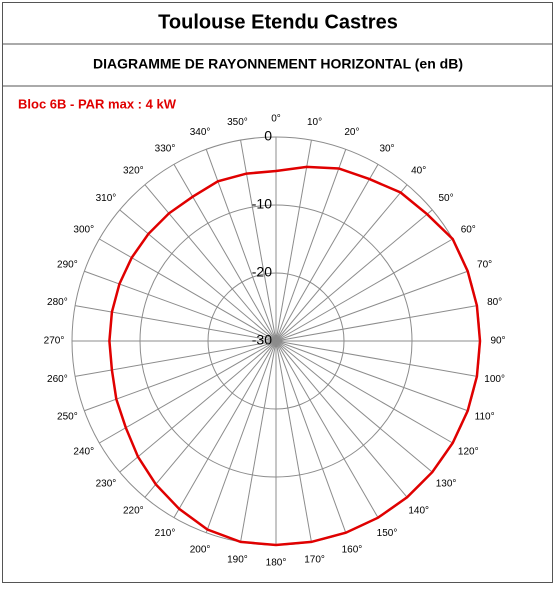  I want to click on angle-label: 80°, so click(494, 302).